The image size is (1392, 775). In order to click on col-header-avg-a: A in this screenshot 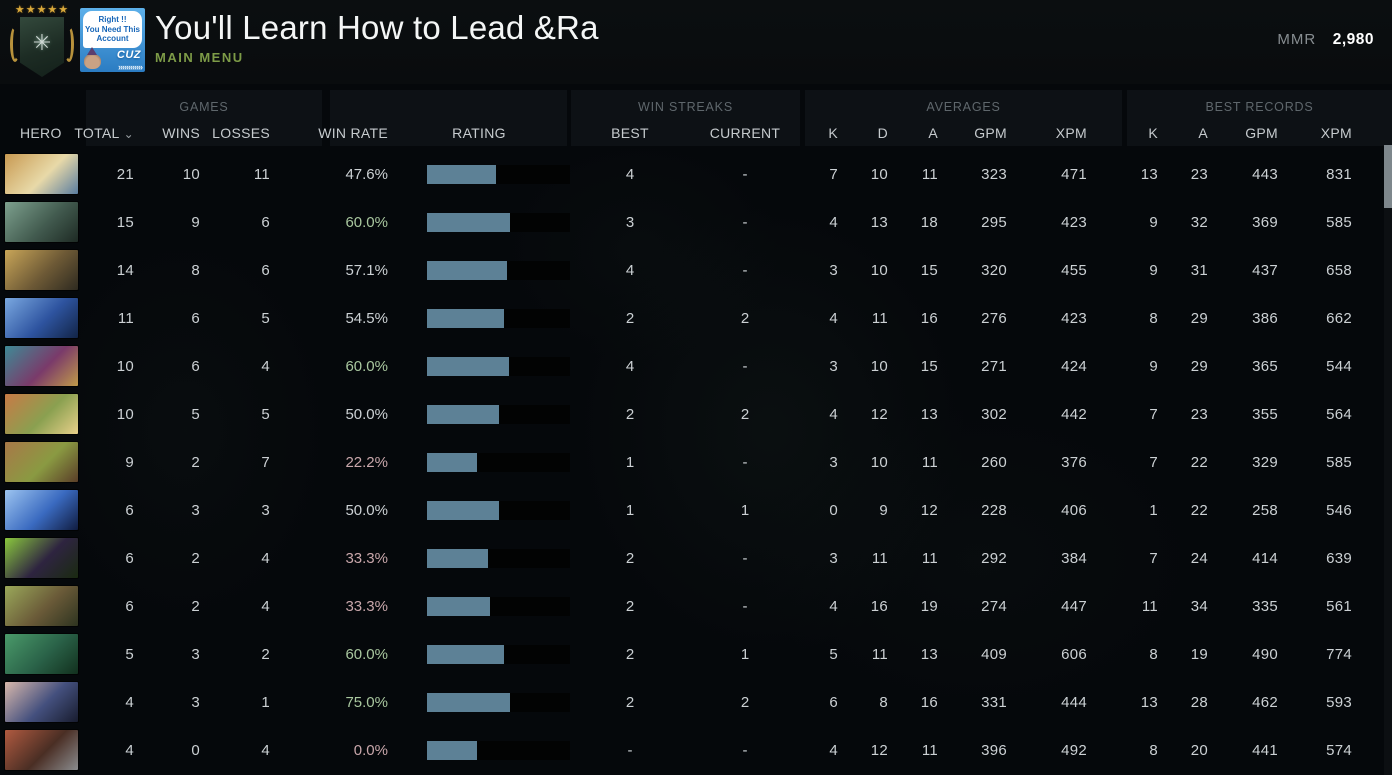, I will do `click(933, 133)`.